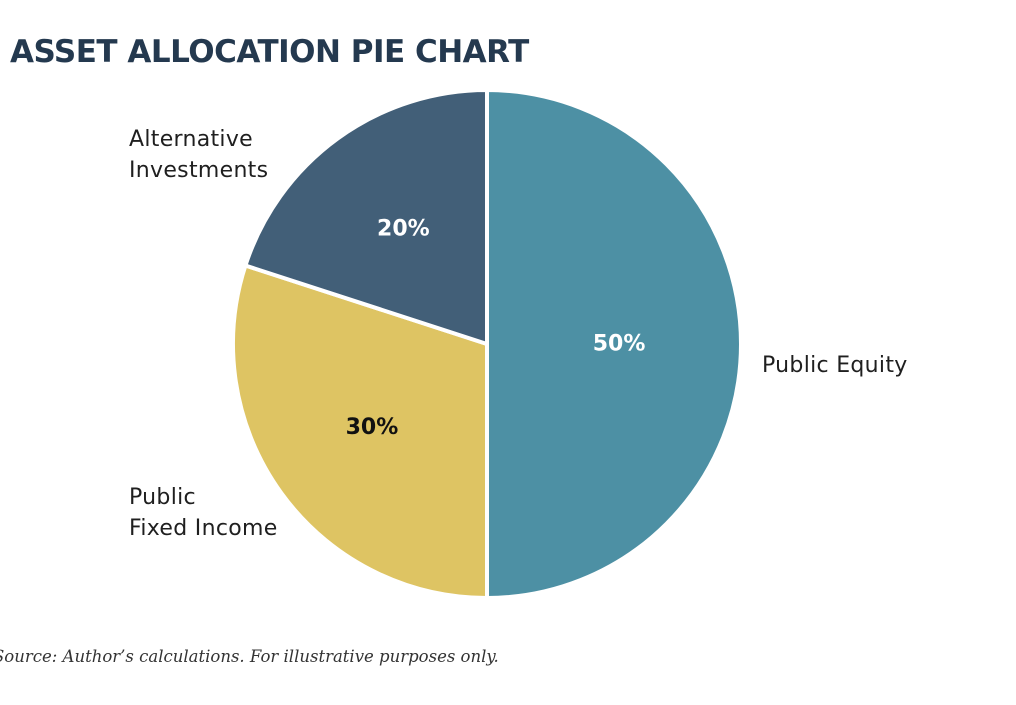 The height and width of the screenshot is (705, 1016). What do you see at coordinates (496, 328) in the screenshot?
I see `pie-value-labels: 50% 30% 20%` at bounding box center [496, 328].